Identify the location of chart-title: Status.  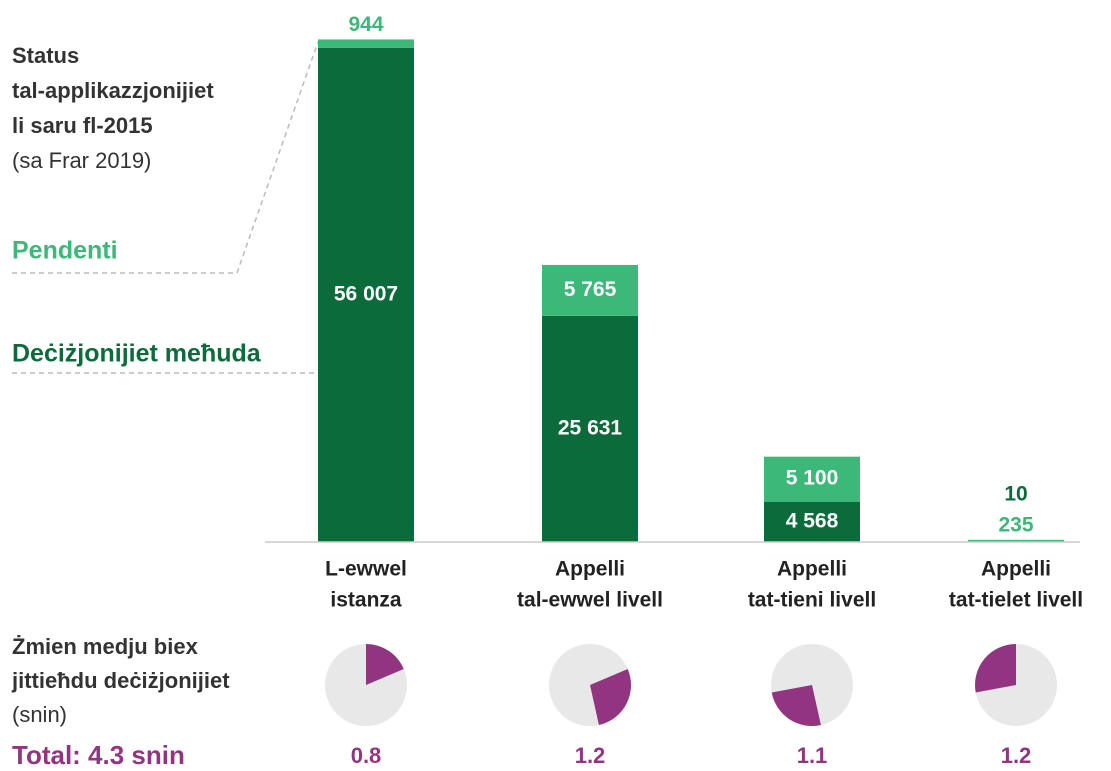
(45, 55).